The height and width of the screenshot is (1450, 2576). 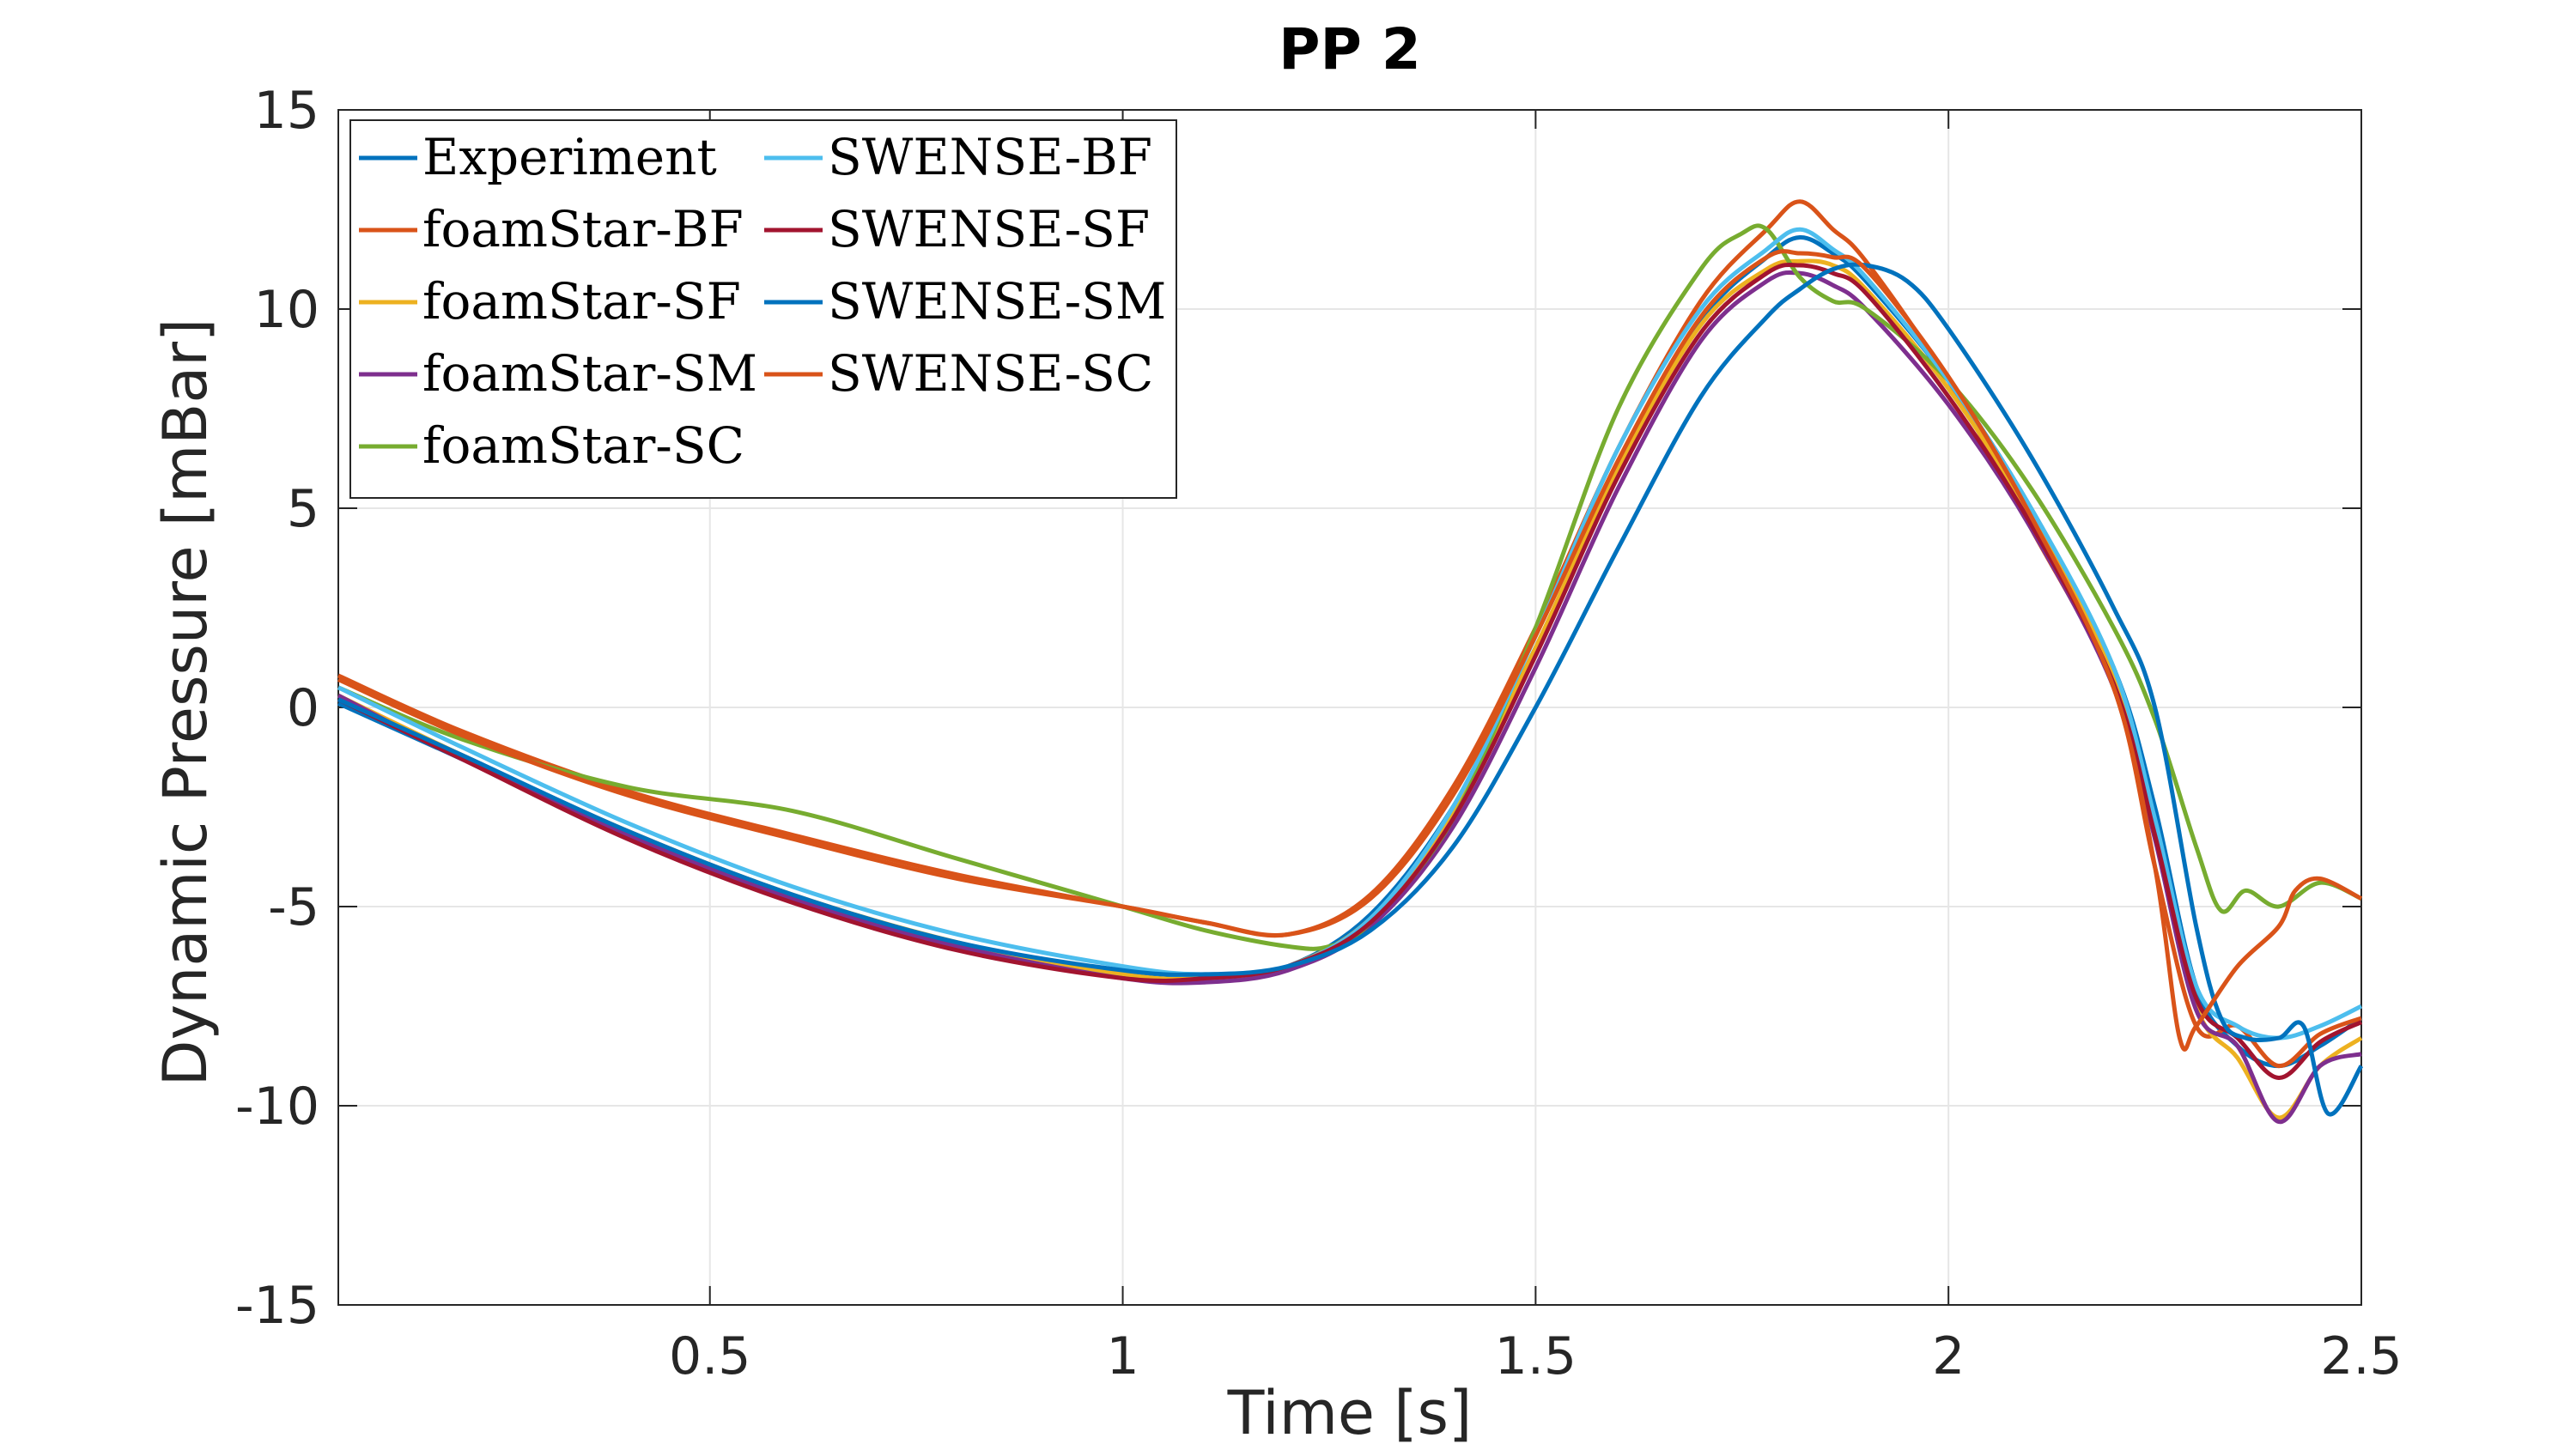 I want to click on x-tick-label: 2, so click(x=1948, y=1356).